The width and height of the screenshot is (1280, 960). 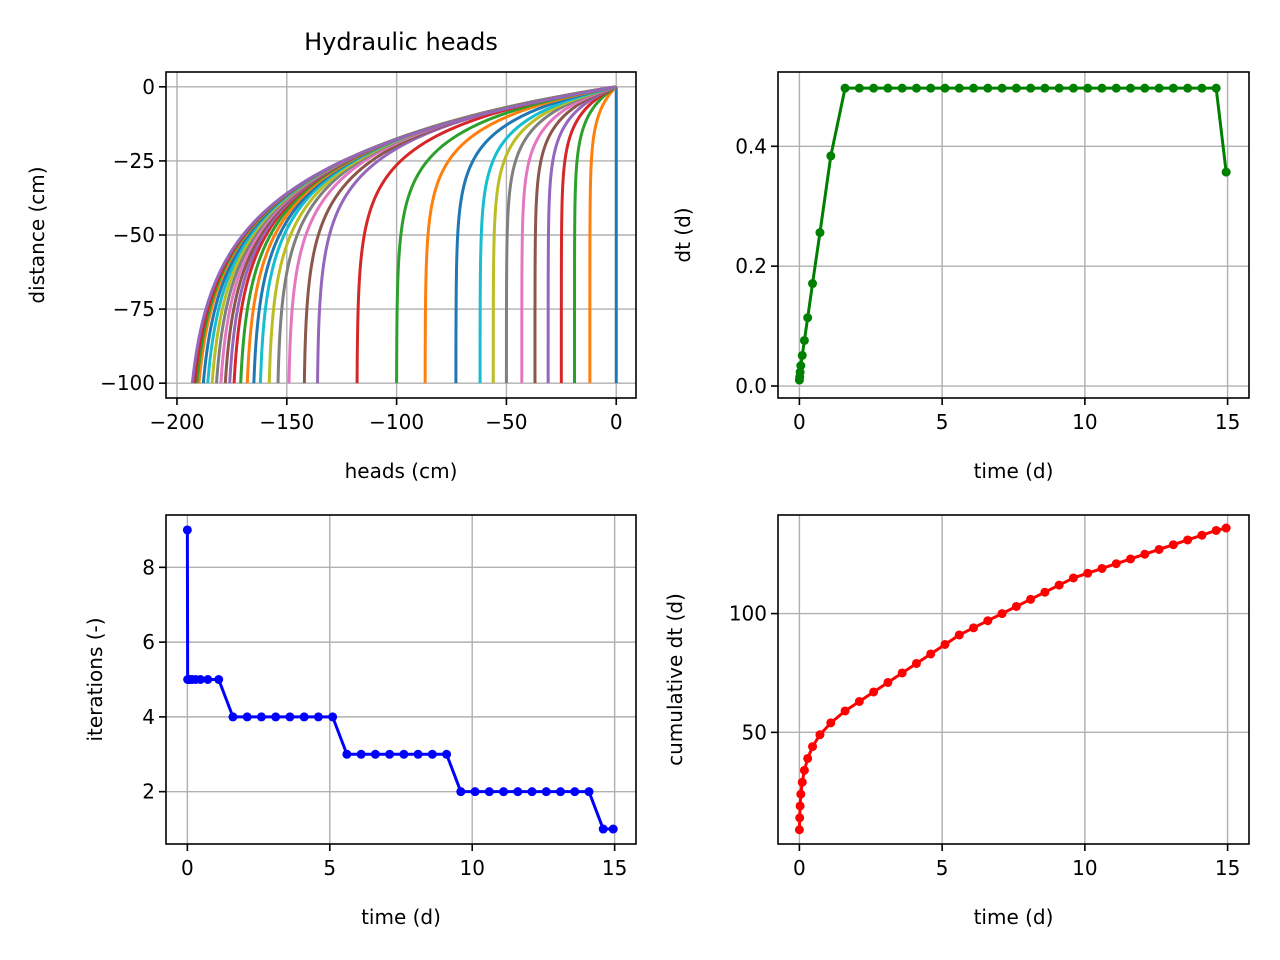 What do you see at coordinates (1013, 235) in the screenshot?
I see `axes-frame` at bounding box center [1013, 235].